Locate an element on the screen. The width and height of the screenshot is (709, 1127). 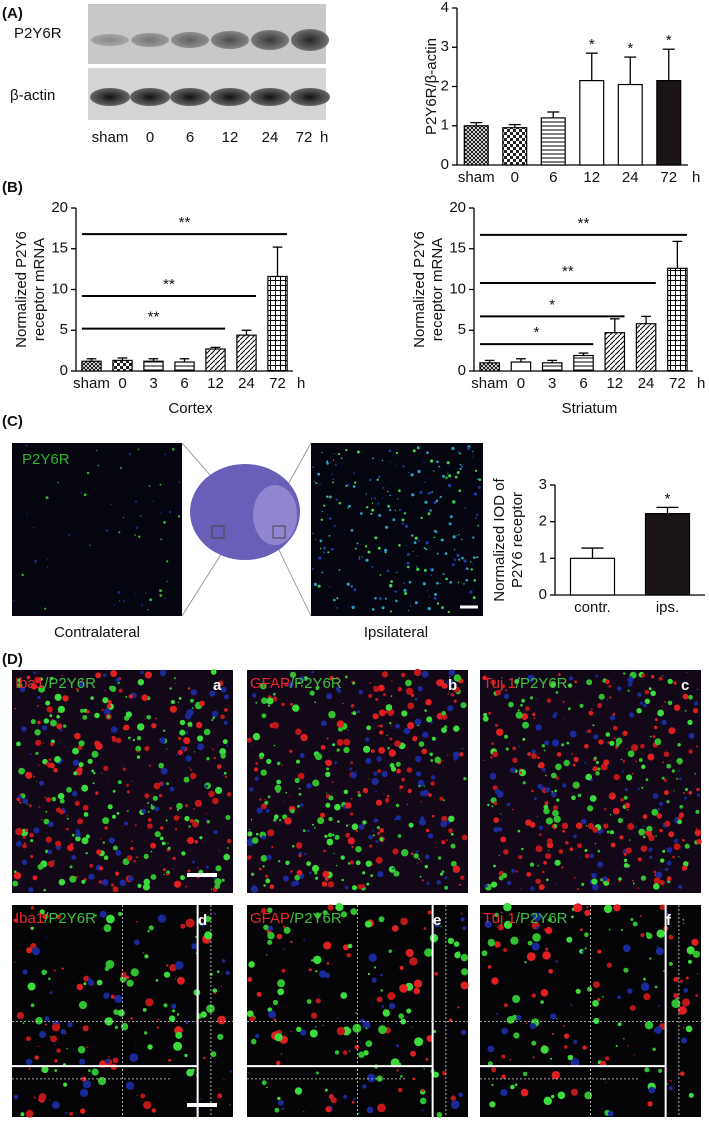
x-tick-label: 6 is located at coordinates (184, 383).